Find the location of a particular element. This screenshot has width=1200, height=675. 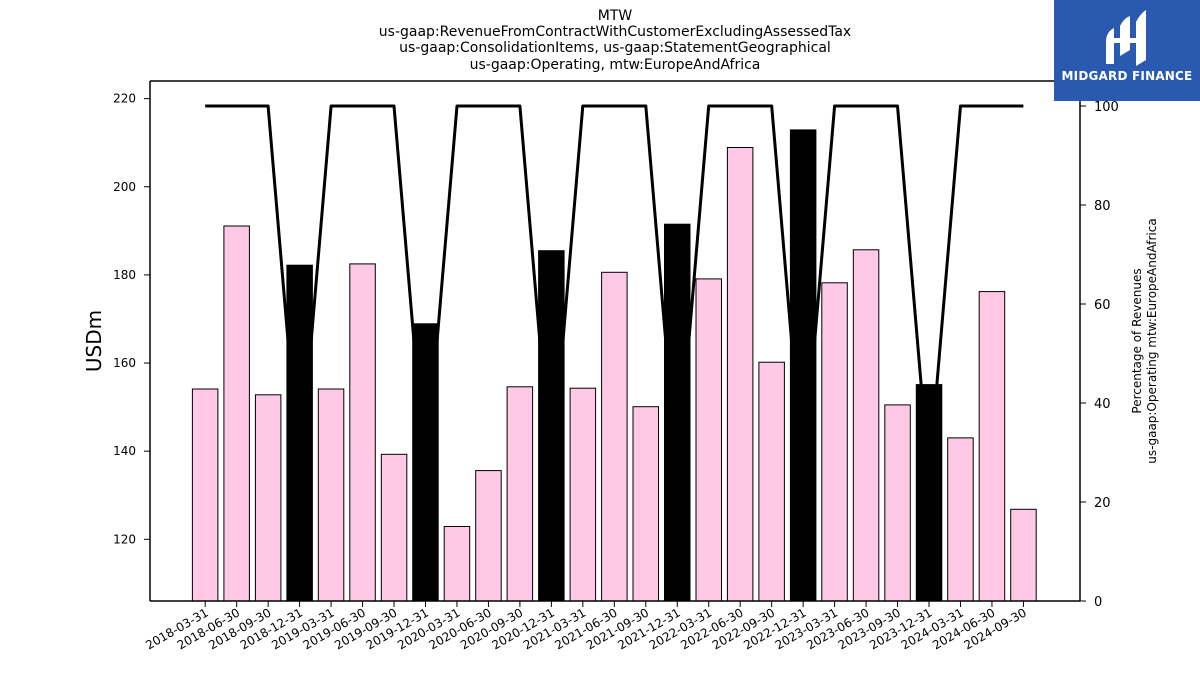

title-line-1: MTW is located at coordinates (615, 16).